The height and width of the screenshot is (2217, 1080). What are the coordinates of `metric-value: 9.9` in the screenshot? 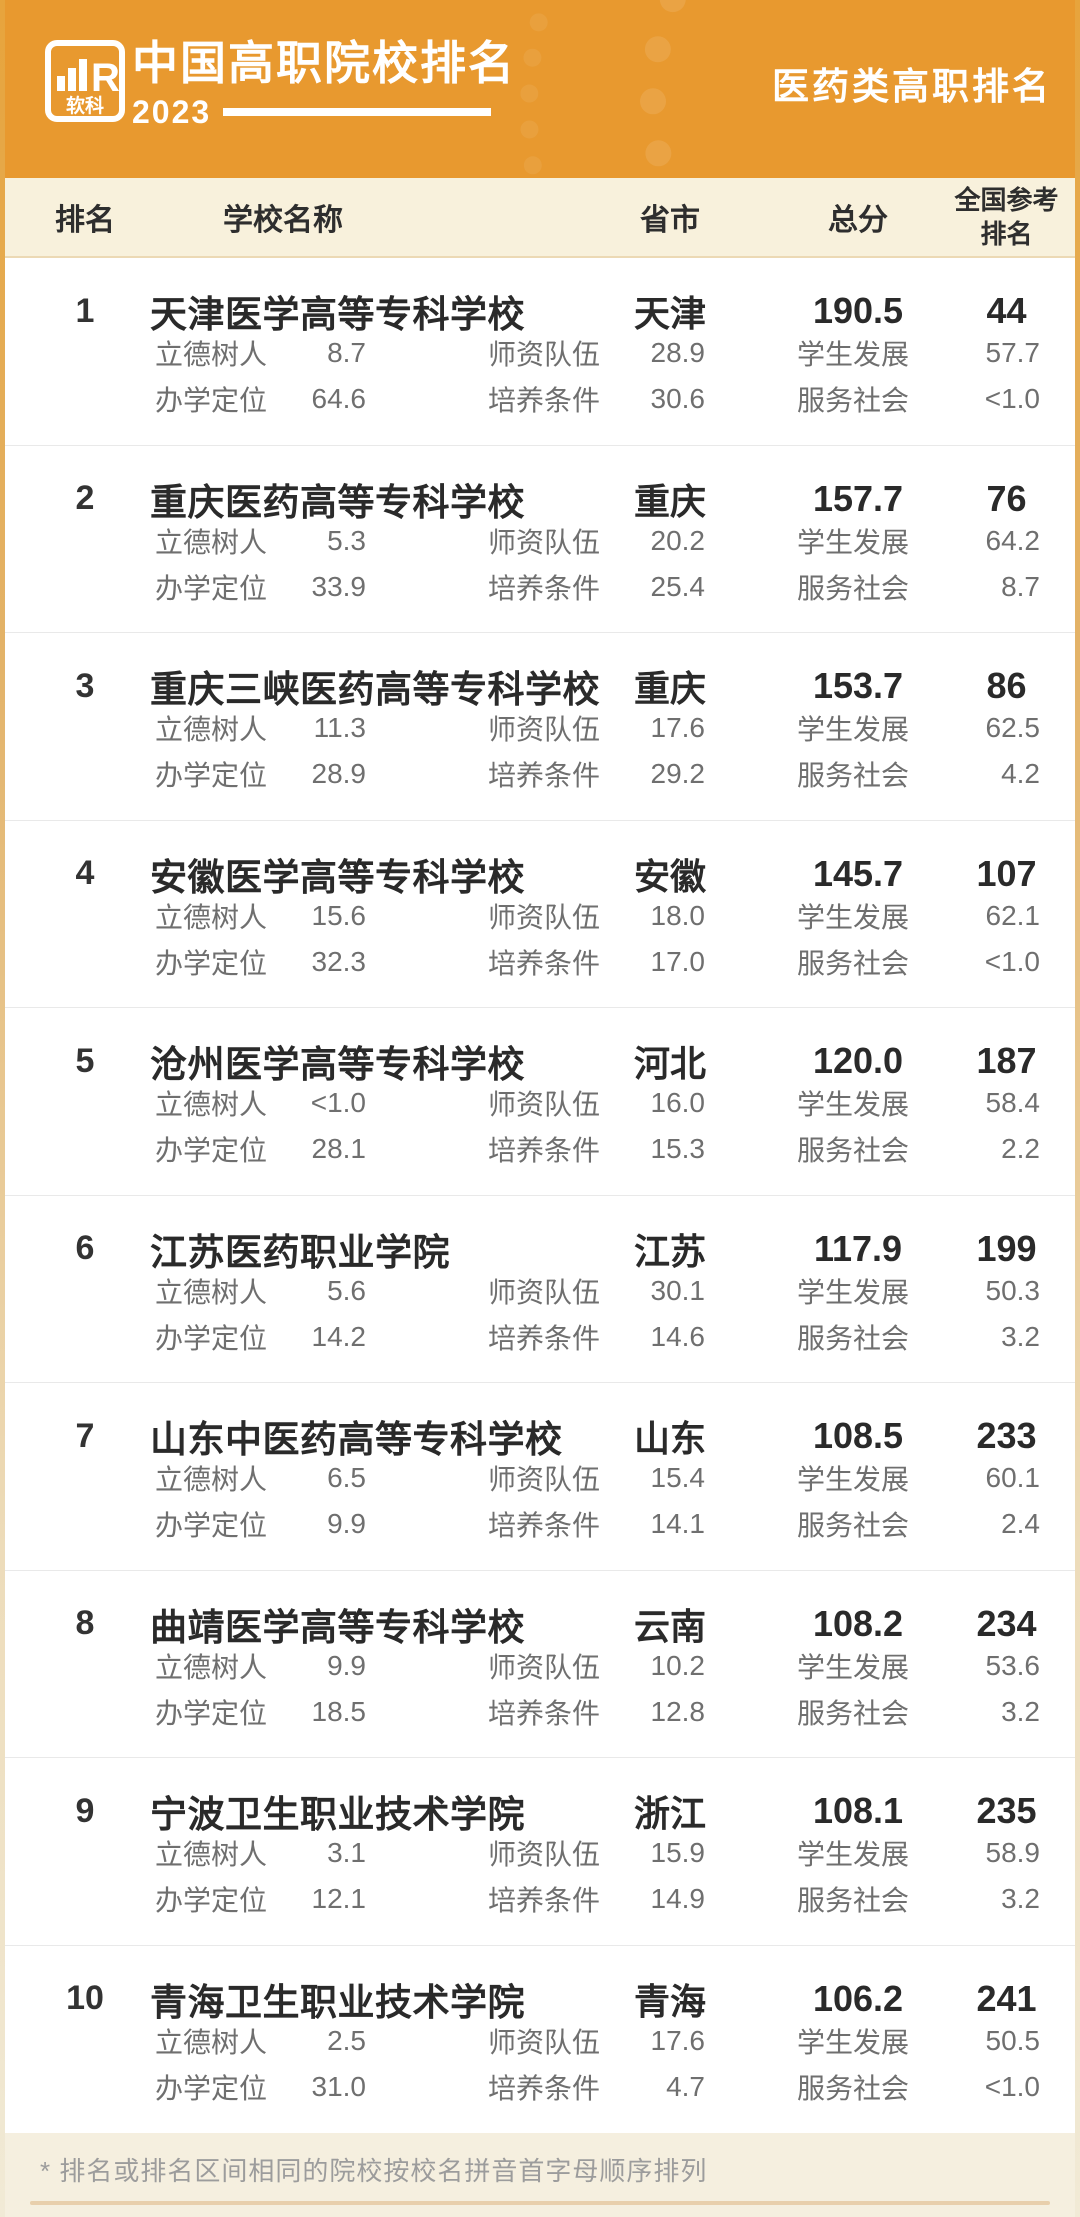 It's located at (346, 1523).